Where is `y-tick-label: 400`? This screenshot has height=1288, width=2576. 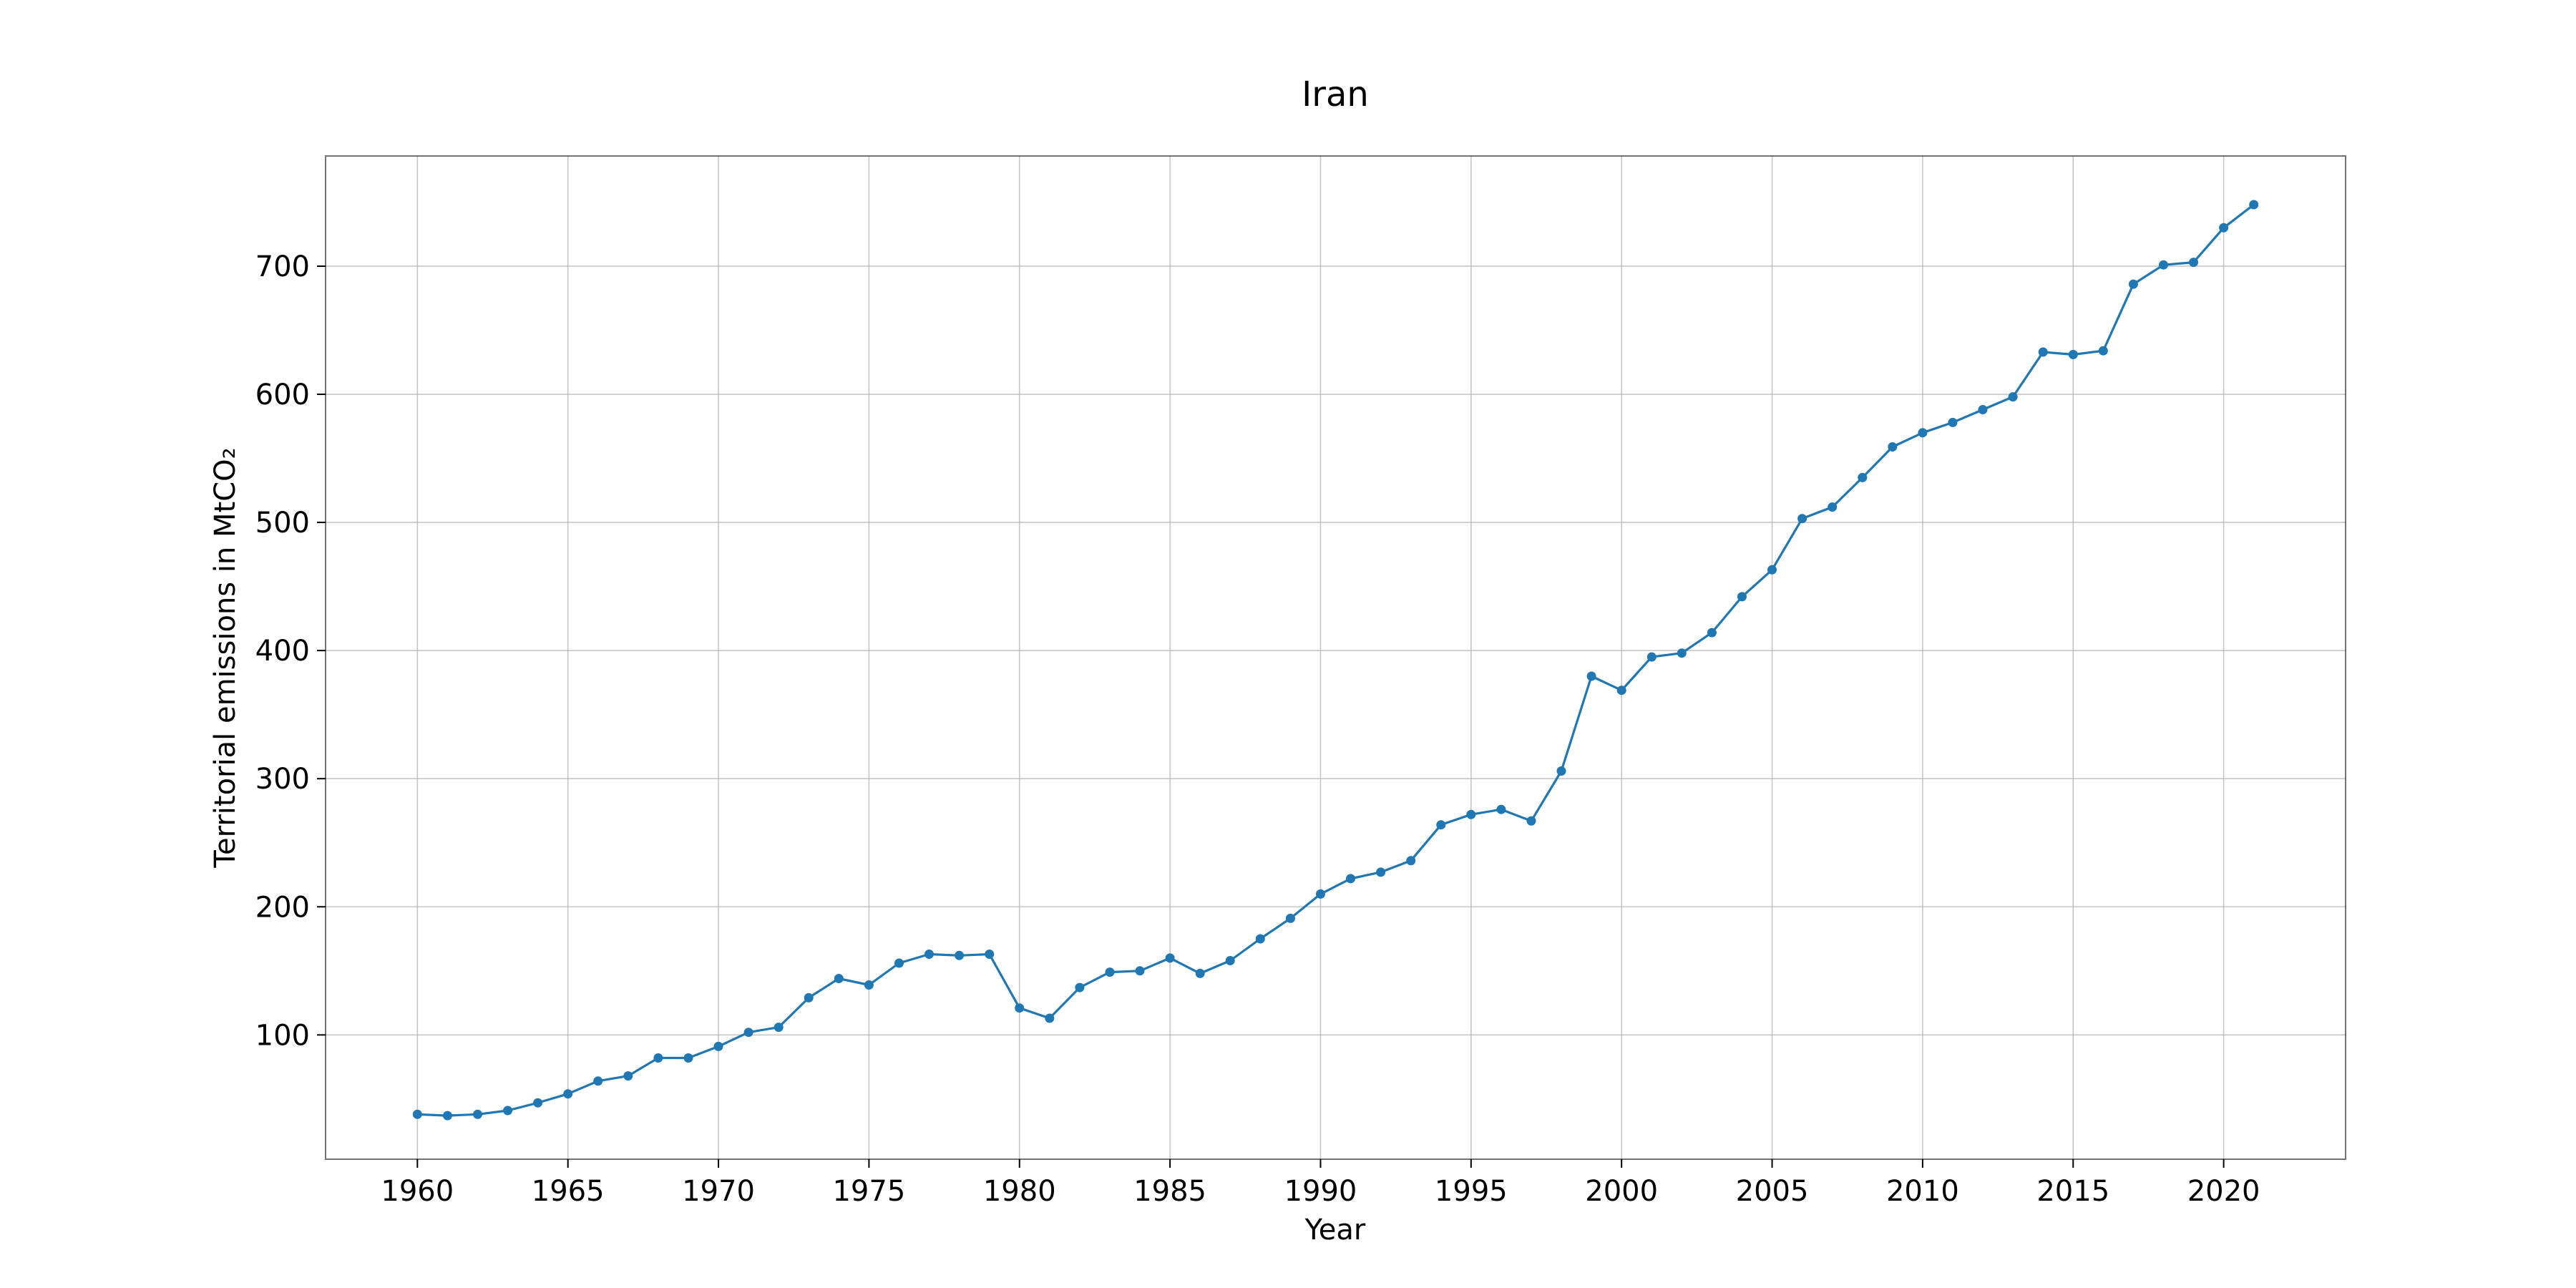
y-tick-label: 400 is located at coordinates (282, 651).